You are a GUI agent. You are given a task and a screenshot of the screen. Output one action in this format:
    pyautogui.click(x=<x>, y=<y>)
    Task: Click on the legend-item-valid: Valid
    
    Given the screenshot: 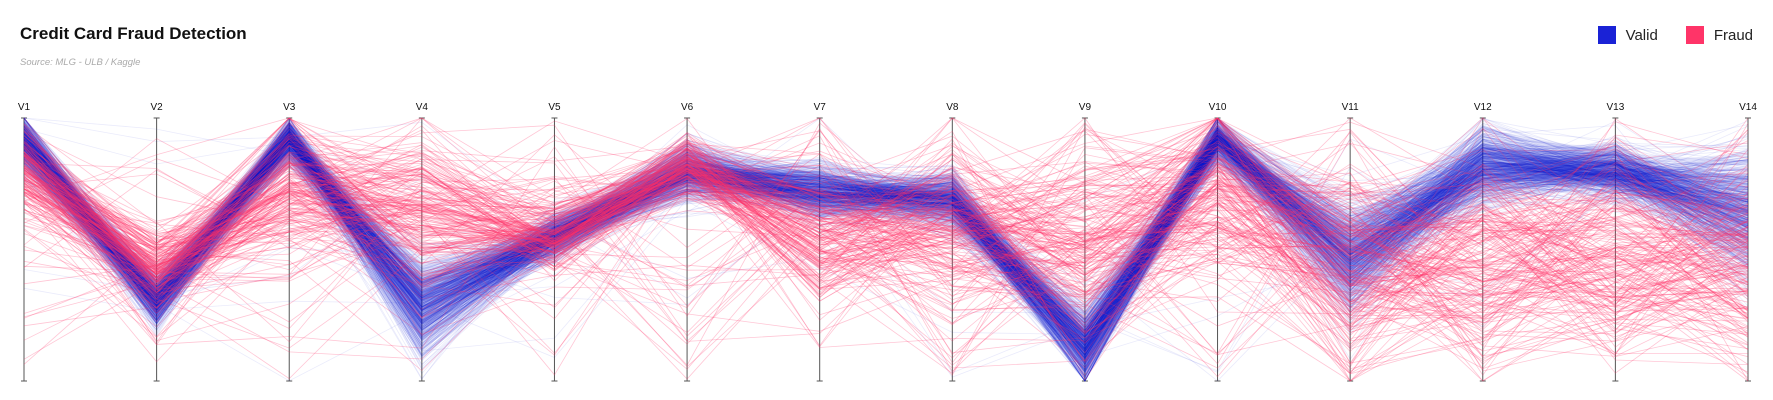 What is the action you would take?
    pyautogui.click(x=1627, y=35)
    